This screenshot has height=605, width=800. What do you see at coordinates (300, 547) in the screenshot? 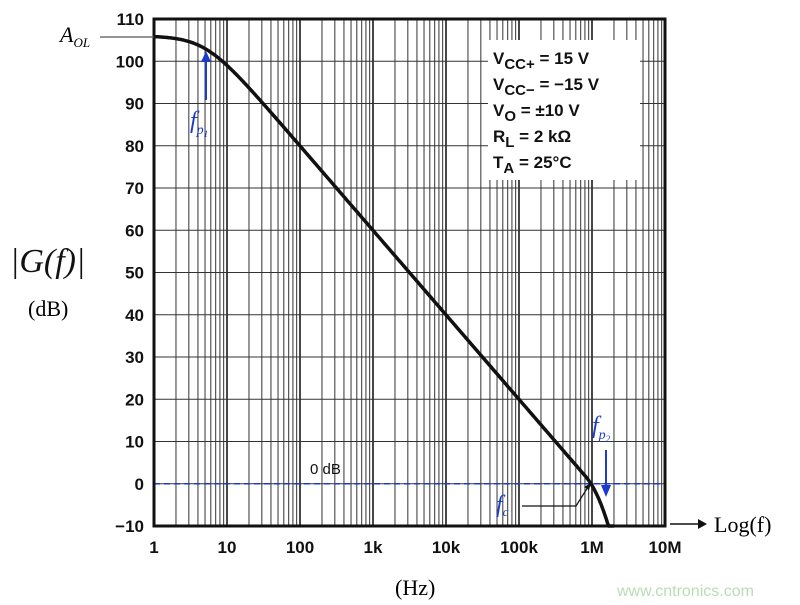
I see `x-tick-label: 100` at bounding box center [300, 547].